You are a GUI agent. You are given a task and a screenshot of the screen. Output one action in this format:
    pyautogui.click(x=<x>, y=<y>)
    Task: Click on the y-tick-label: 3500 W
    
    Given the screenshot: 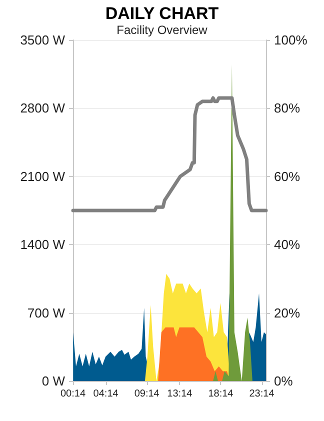 What is the action you would take?
    pyautogui.click(x=43, y=40)
    